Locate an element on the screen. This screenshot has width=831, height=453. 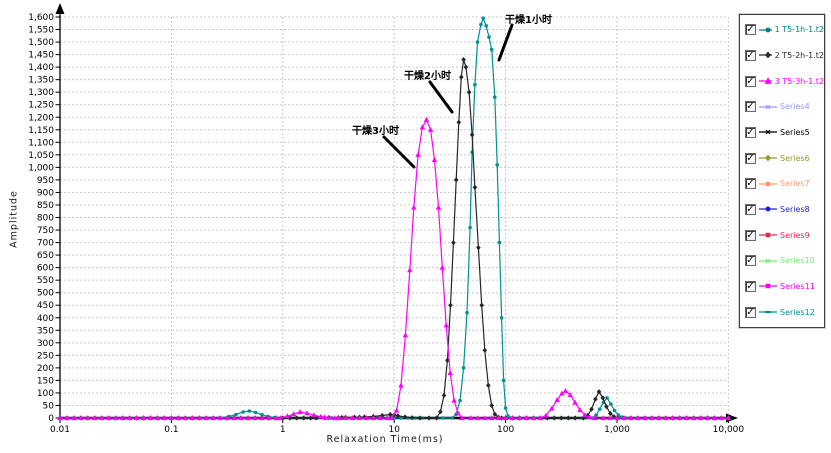
y-axis-arrow-icon is located at coordinates (60, 8).